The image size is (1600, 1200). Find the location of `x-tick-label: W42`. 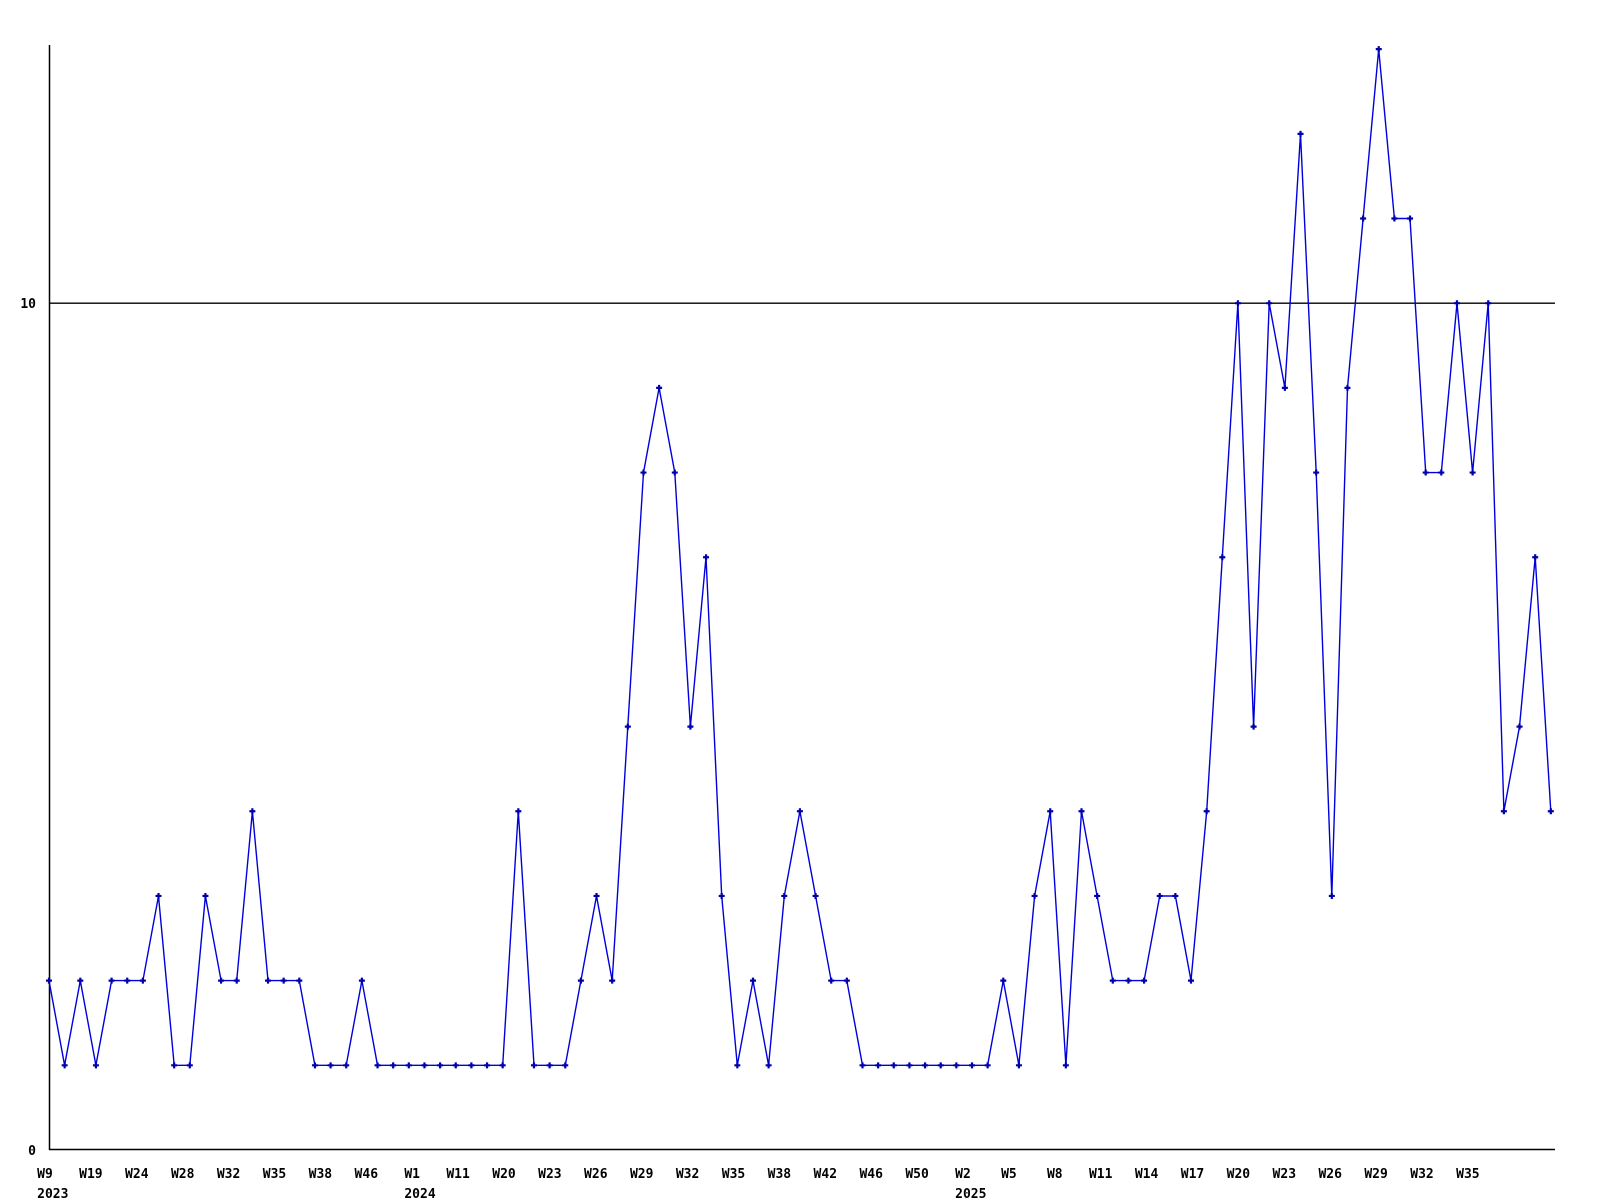

x-tick-label: W42 is located at coordinates (825, 1174).